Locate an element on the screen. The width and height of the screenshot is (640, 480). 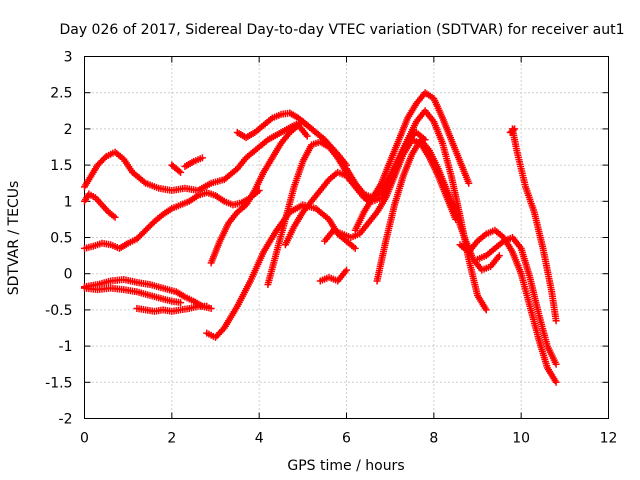
y-tick-label: 0.5 is located at coordinates (61, 239).